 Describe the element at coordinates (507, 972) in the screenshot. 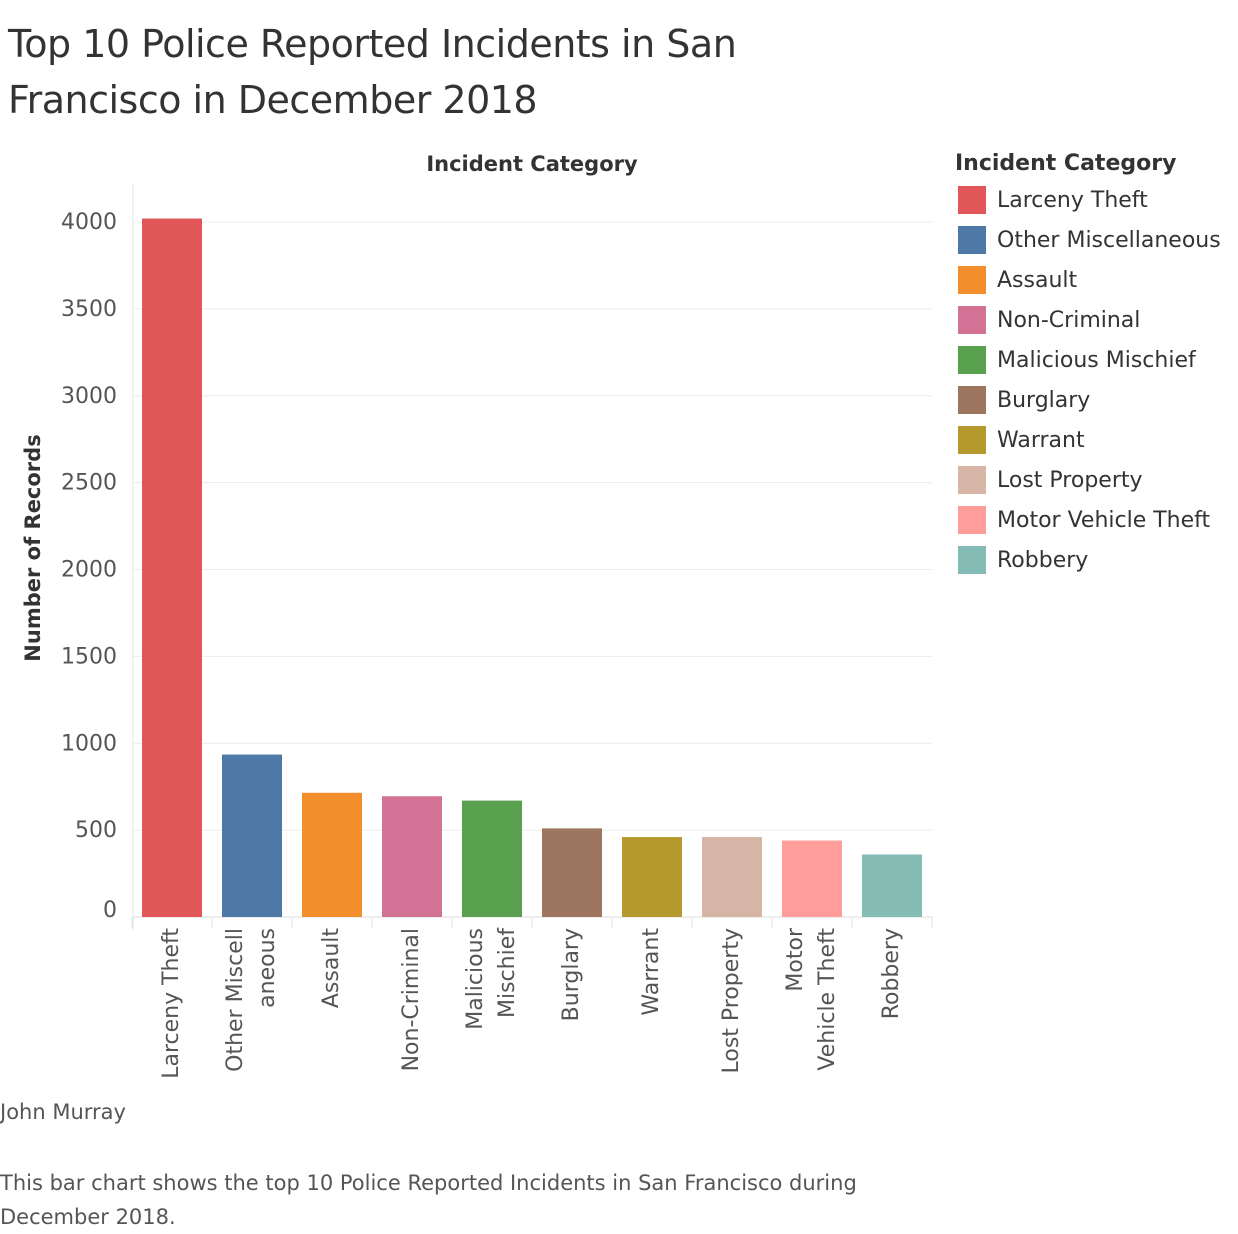

I see `x-tick-label: Mischief` at that location.